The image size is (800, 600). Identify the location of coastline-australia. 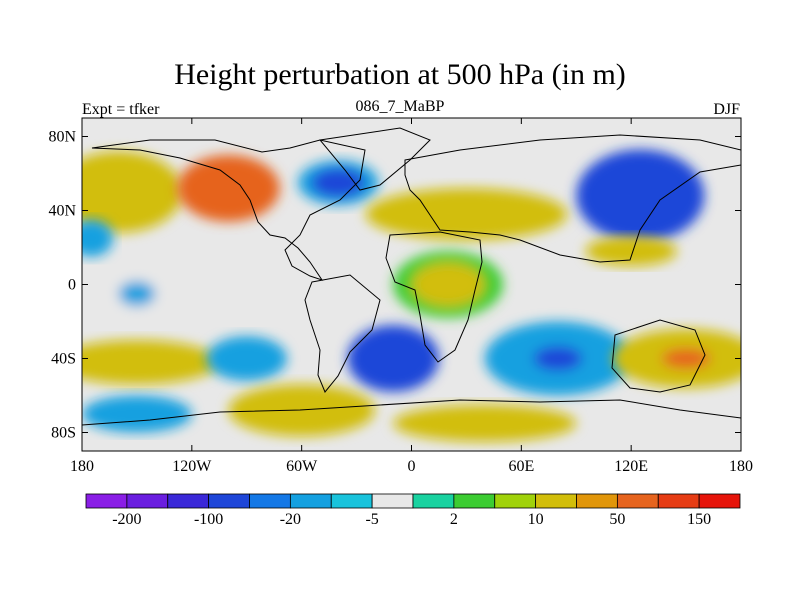
(658, 356).